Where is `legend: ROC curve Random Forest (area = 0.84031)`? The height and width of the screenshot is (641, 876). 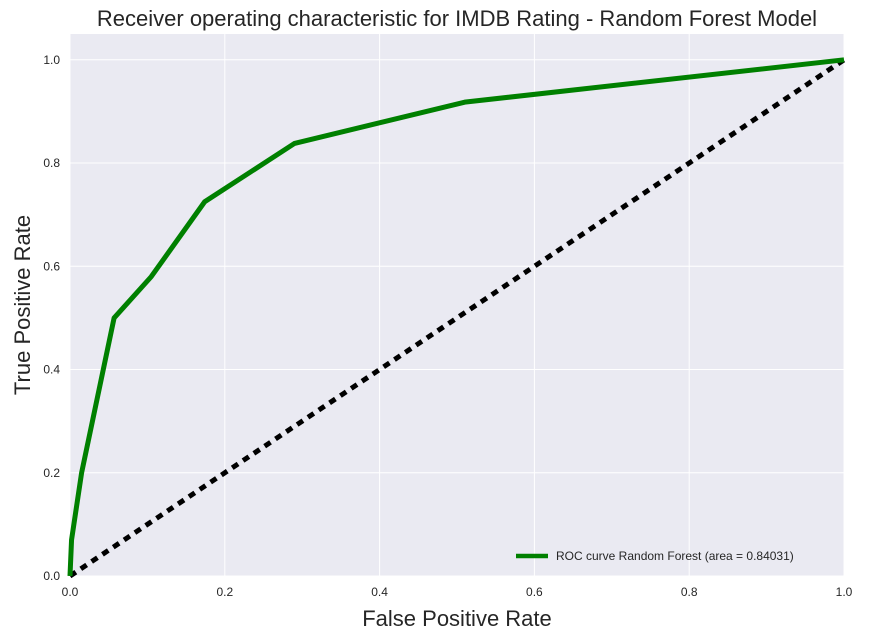 legend: ROC curve Random Forest (area = 0.84031) is located at coordinates (655, 556).